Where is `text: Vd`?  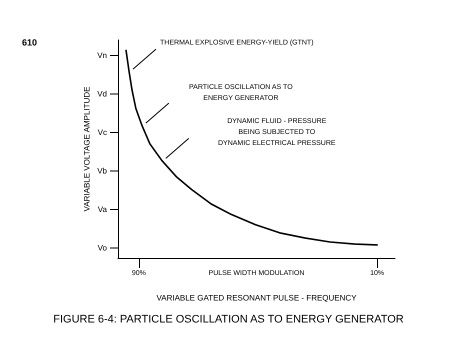
text: Vd is located at coordinates (102, 94).